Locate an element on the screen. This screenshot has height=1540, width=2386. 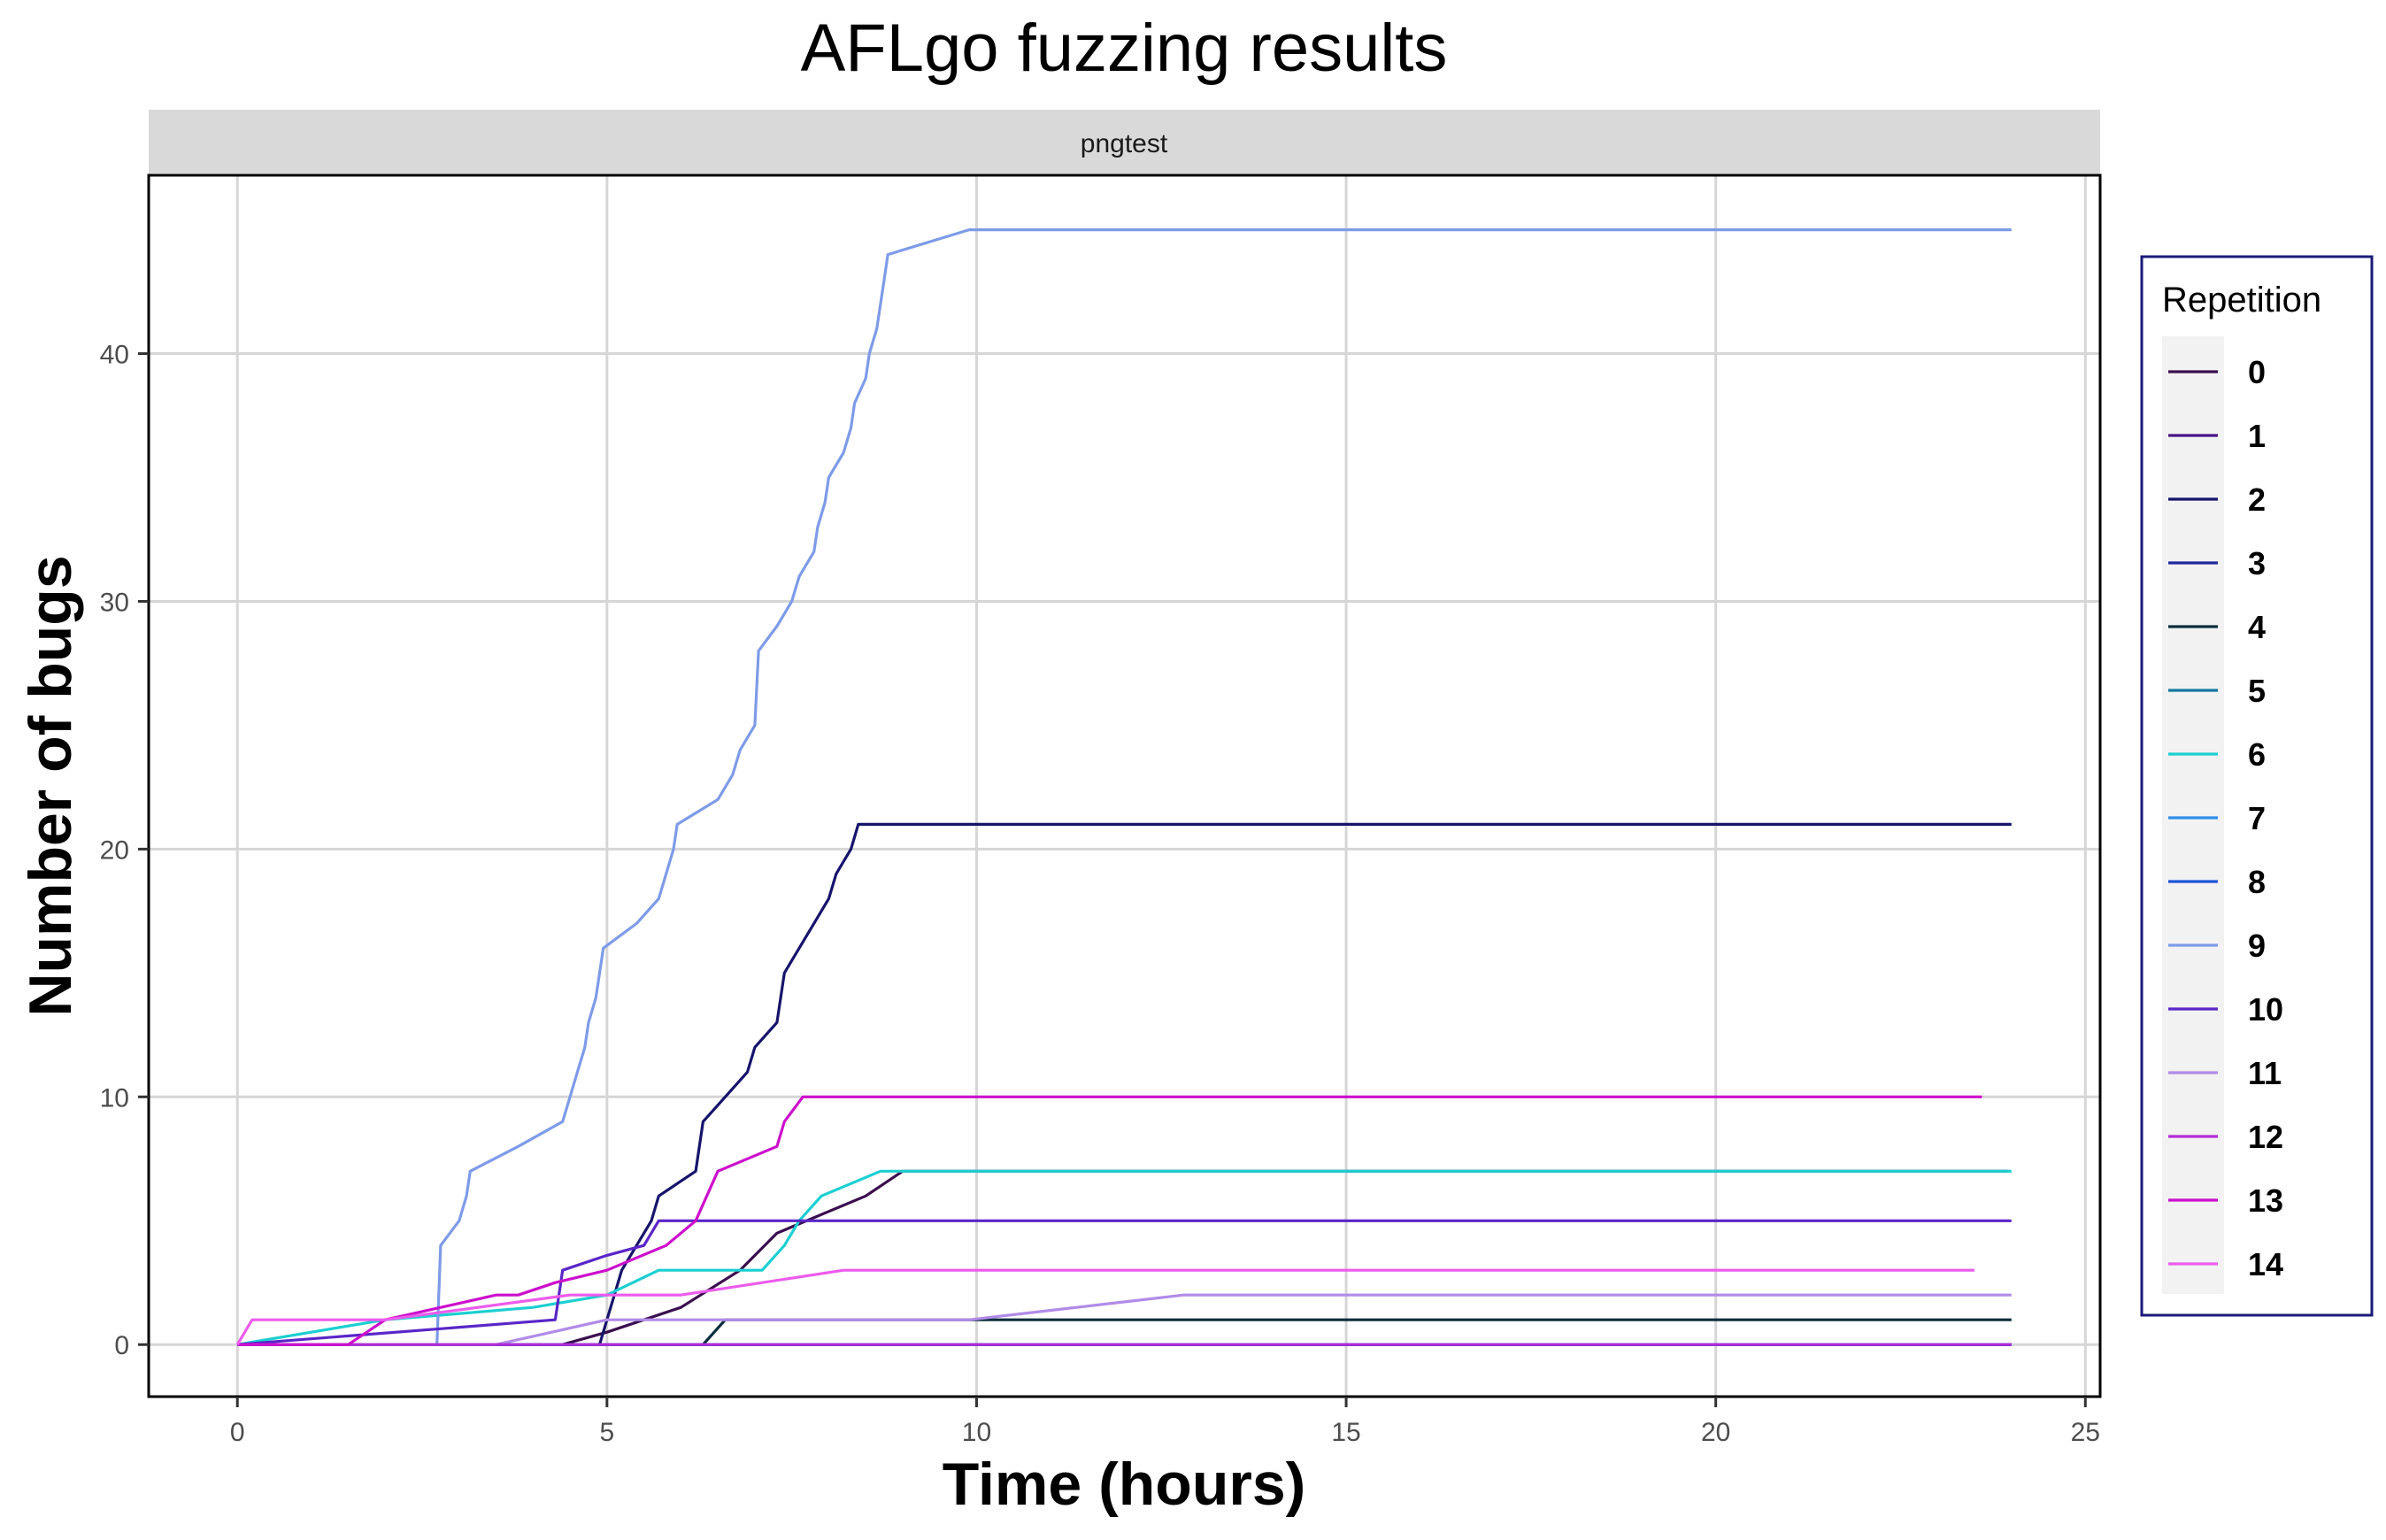
x-axis-ticks: 0 5 10 15 20 25 is located at coordinates (1165, 1422).